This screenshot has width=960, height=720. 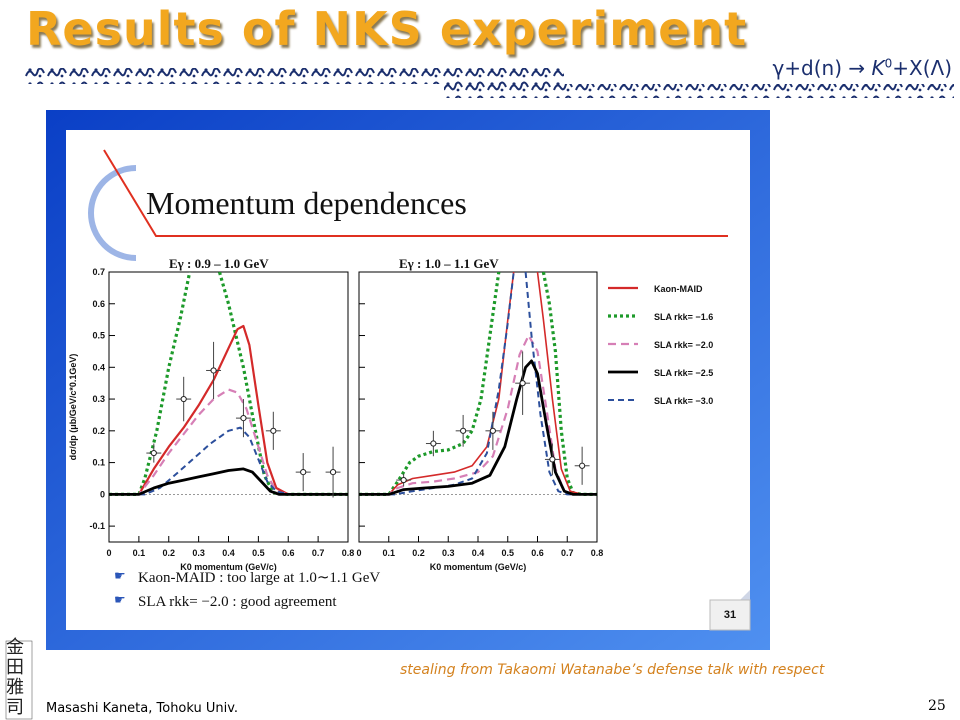 What do you see at coordinates (15, 677) in the screenshot?
I see `seal-characters: 金田雅司` at bounding box center [15, 677].